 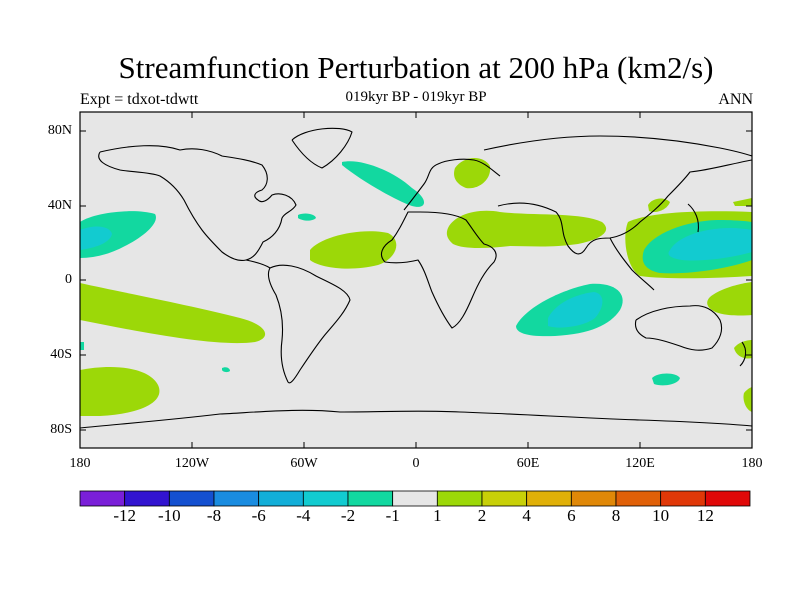 What do you see at coordinates (214, 515) in the screenshot?
I see `colorbar-tick-label: -8` at bounding box center [214, 515].